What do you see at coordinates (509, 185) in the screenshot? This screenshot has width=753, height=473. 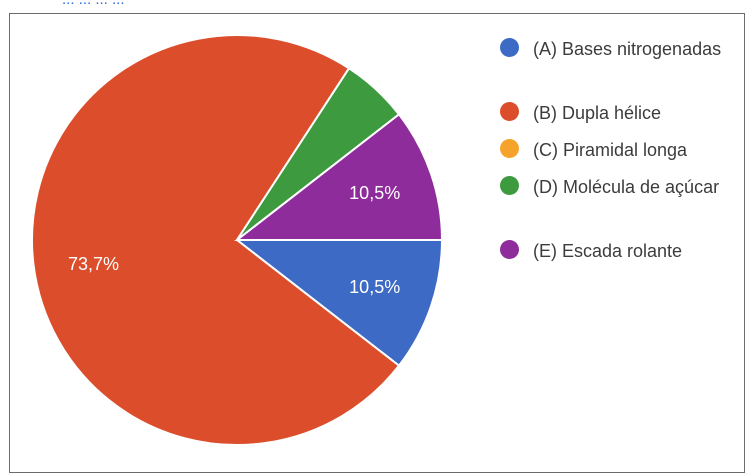 I see `legend-swatch-d` at bounding box center [509, 185].